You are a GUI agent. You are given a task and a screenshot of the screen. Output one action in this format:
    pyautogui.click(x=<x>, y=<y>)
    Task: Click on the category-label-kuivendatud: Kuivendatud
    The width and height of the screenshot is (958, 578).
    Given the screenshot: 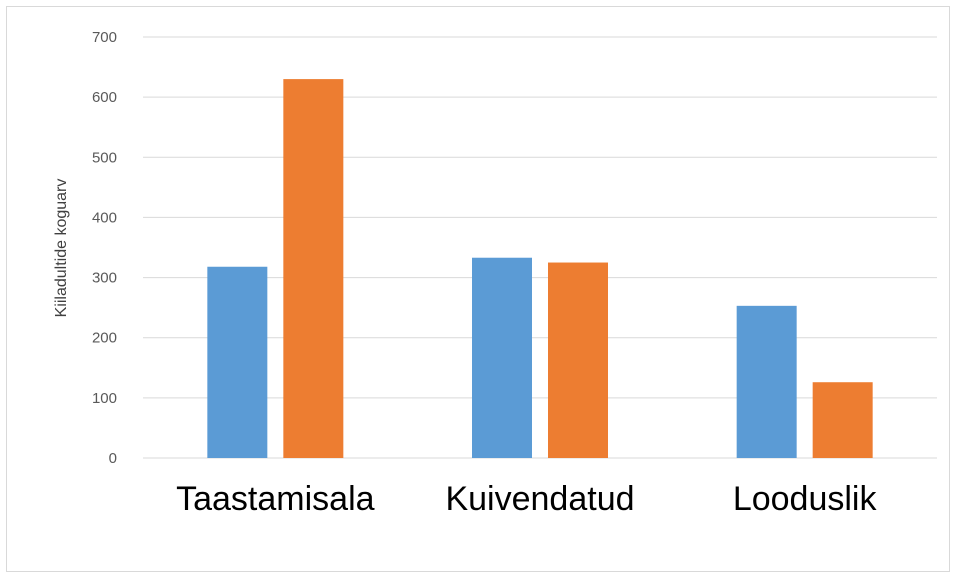 What is the action you would take?
    pyautogui.click(x=539, y=499)
    